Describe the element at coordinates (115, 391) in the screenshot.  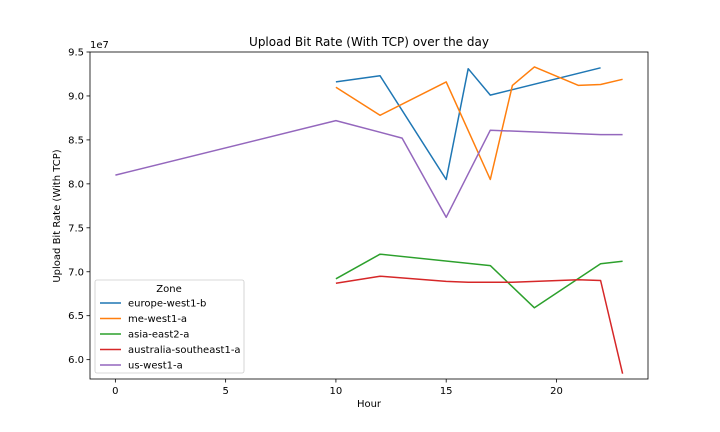
I see `x-tick-label: 0` at that location.